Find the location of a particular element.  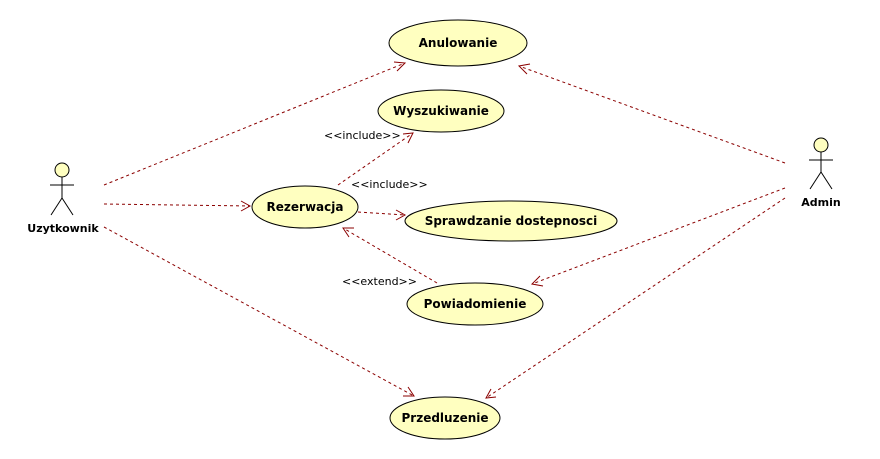

use-case-rezerwacja-label: Rezerwacja is located at coordinates (305, 207).